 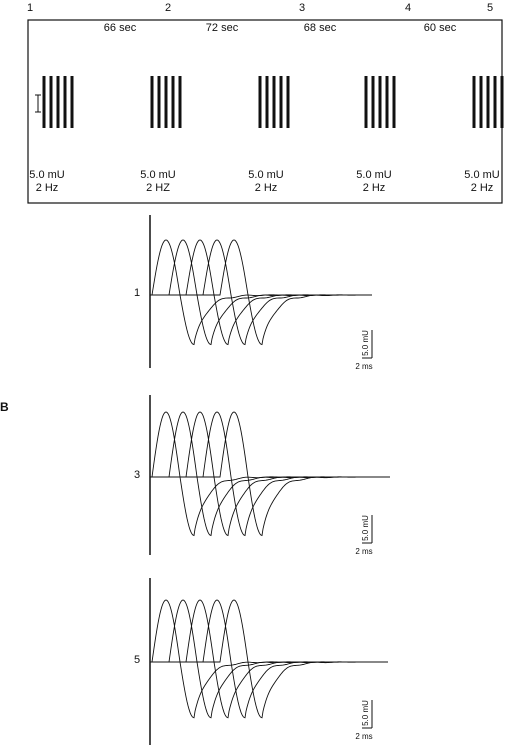 What do you see at coordinates (158, 188) in the screenshot?
I see `stimulus-frequency: 2 HZ` at bounding box center [158, 188].